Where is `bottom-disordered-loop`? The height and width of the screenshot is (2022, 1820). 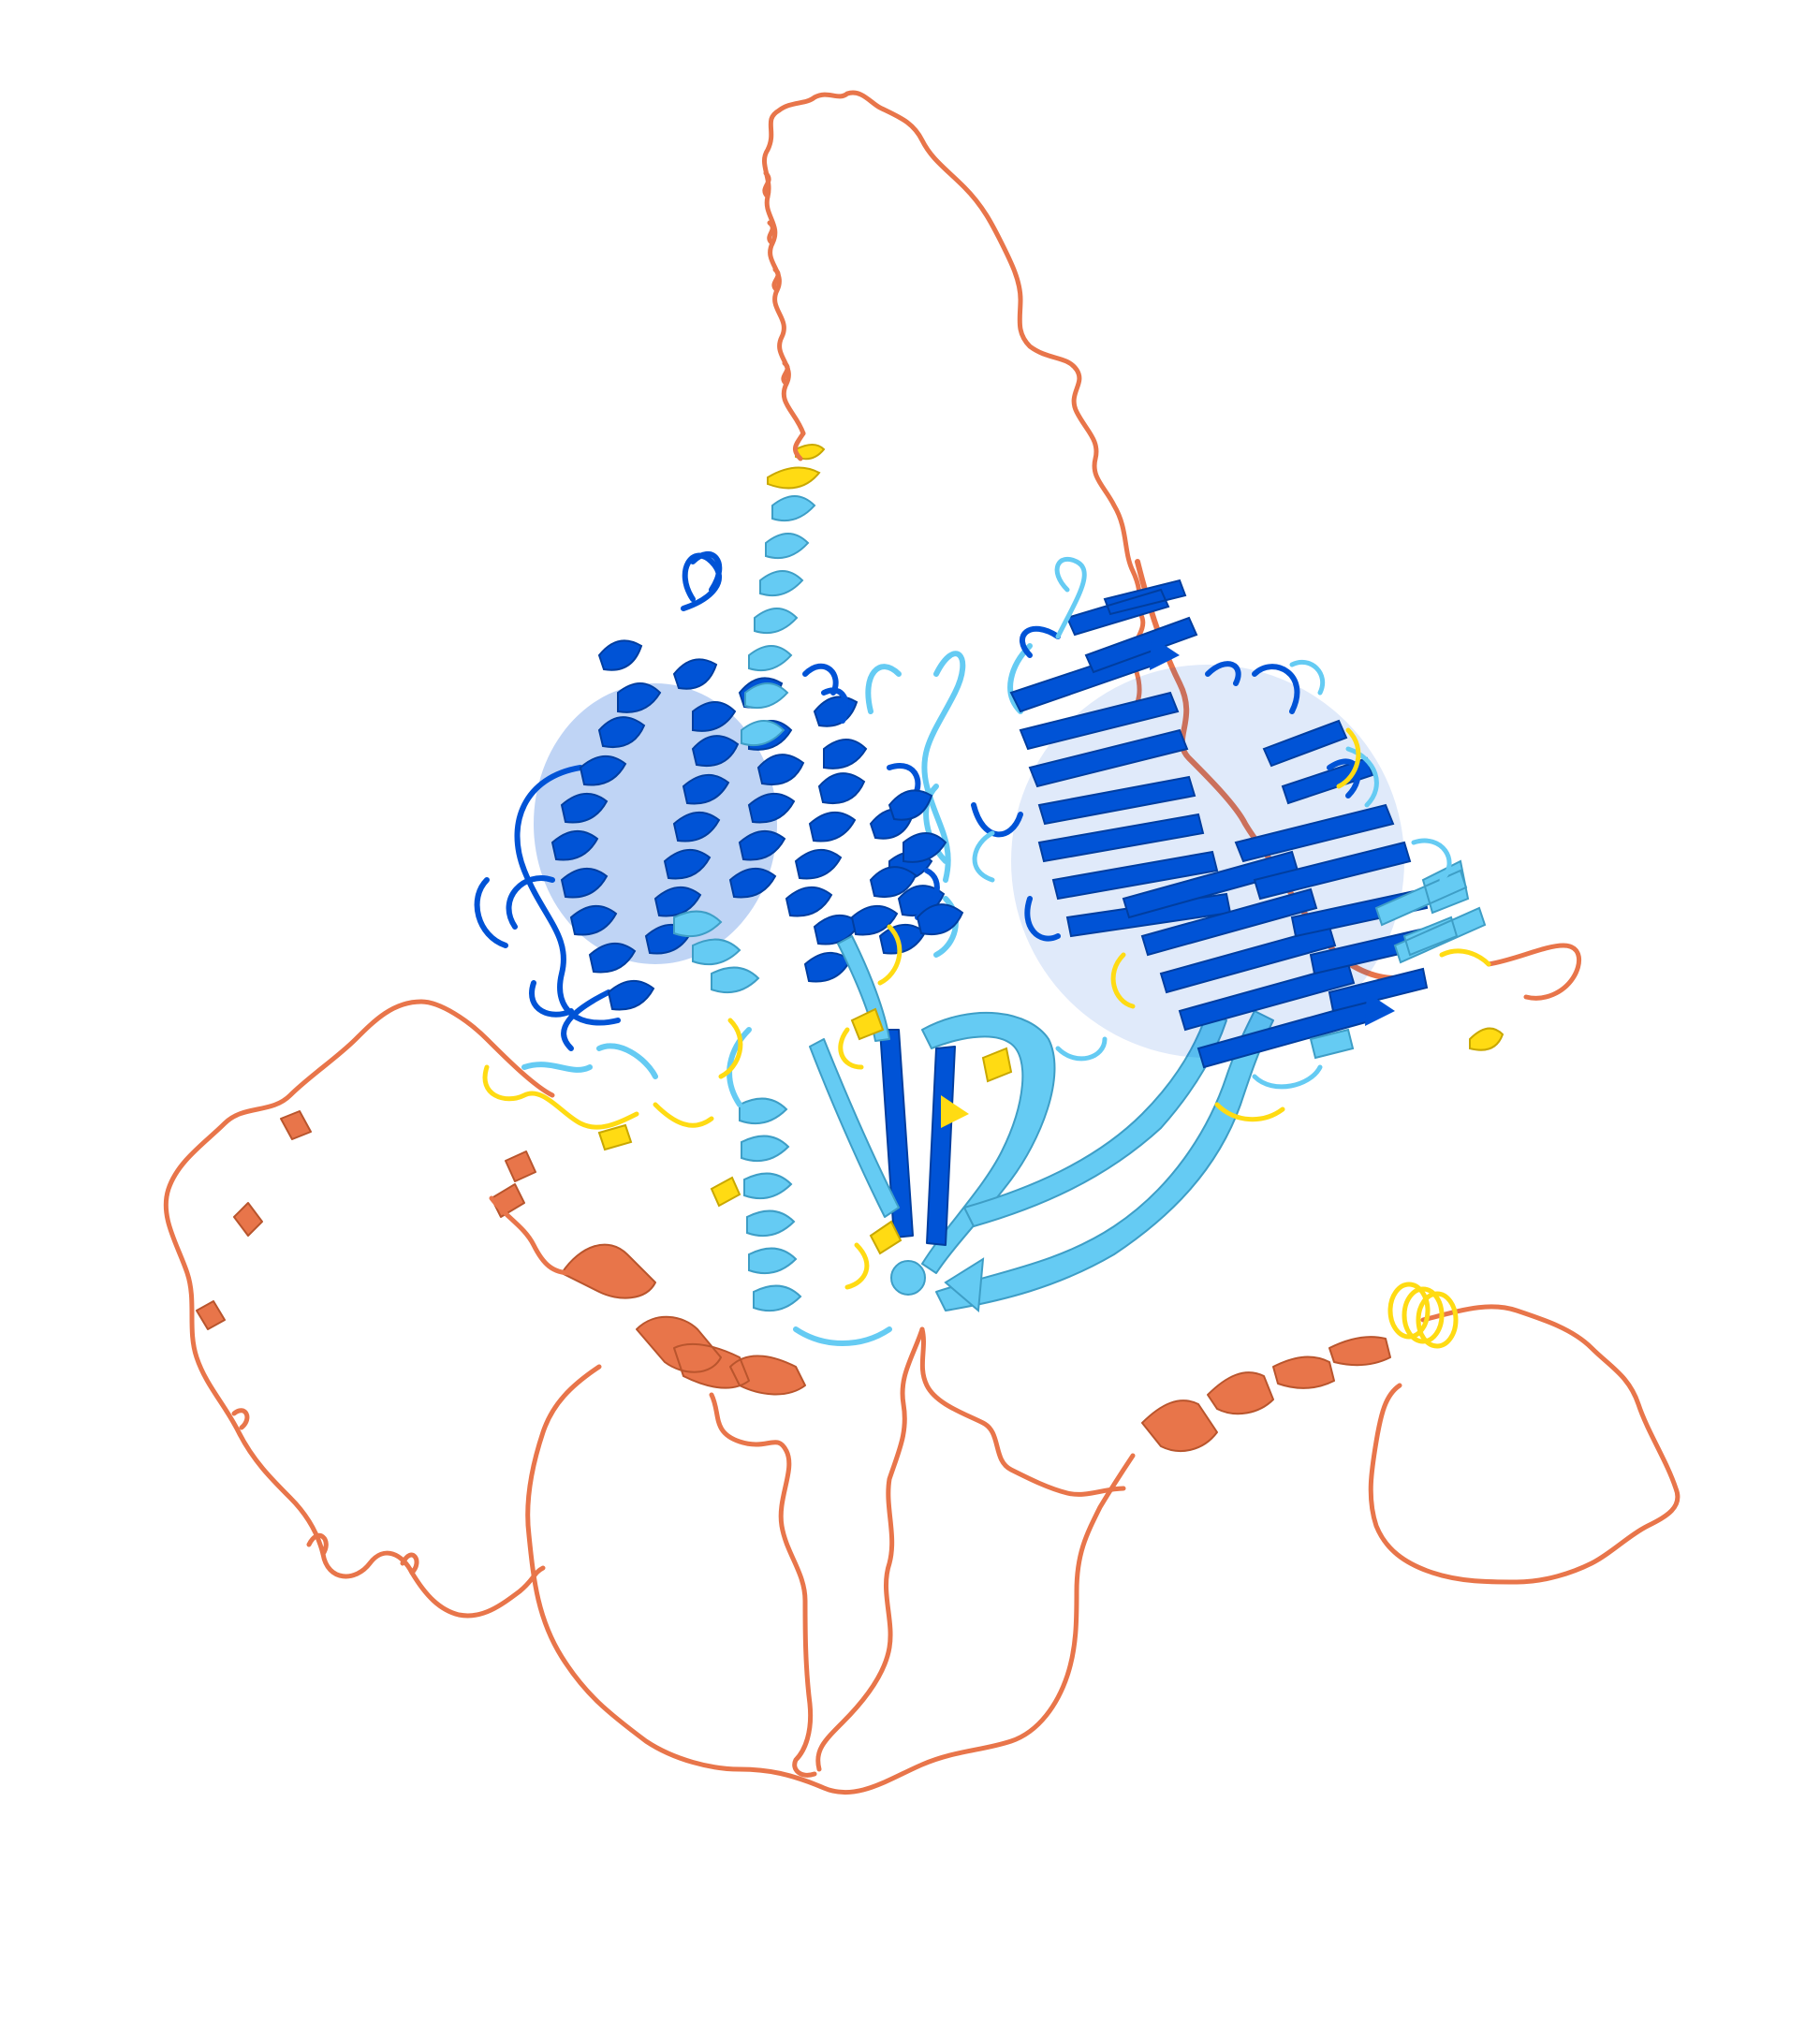 bottom-disordered-loop is located at coordinates (830, 1579).